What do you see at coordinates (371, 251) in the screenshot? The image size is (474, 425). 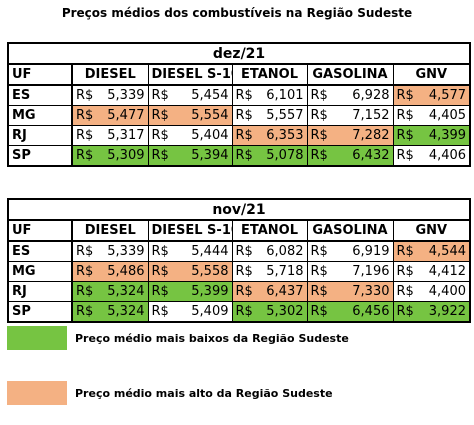 I see `price-number: 6,919` at bounding box center [371, 251].